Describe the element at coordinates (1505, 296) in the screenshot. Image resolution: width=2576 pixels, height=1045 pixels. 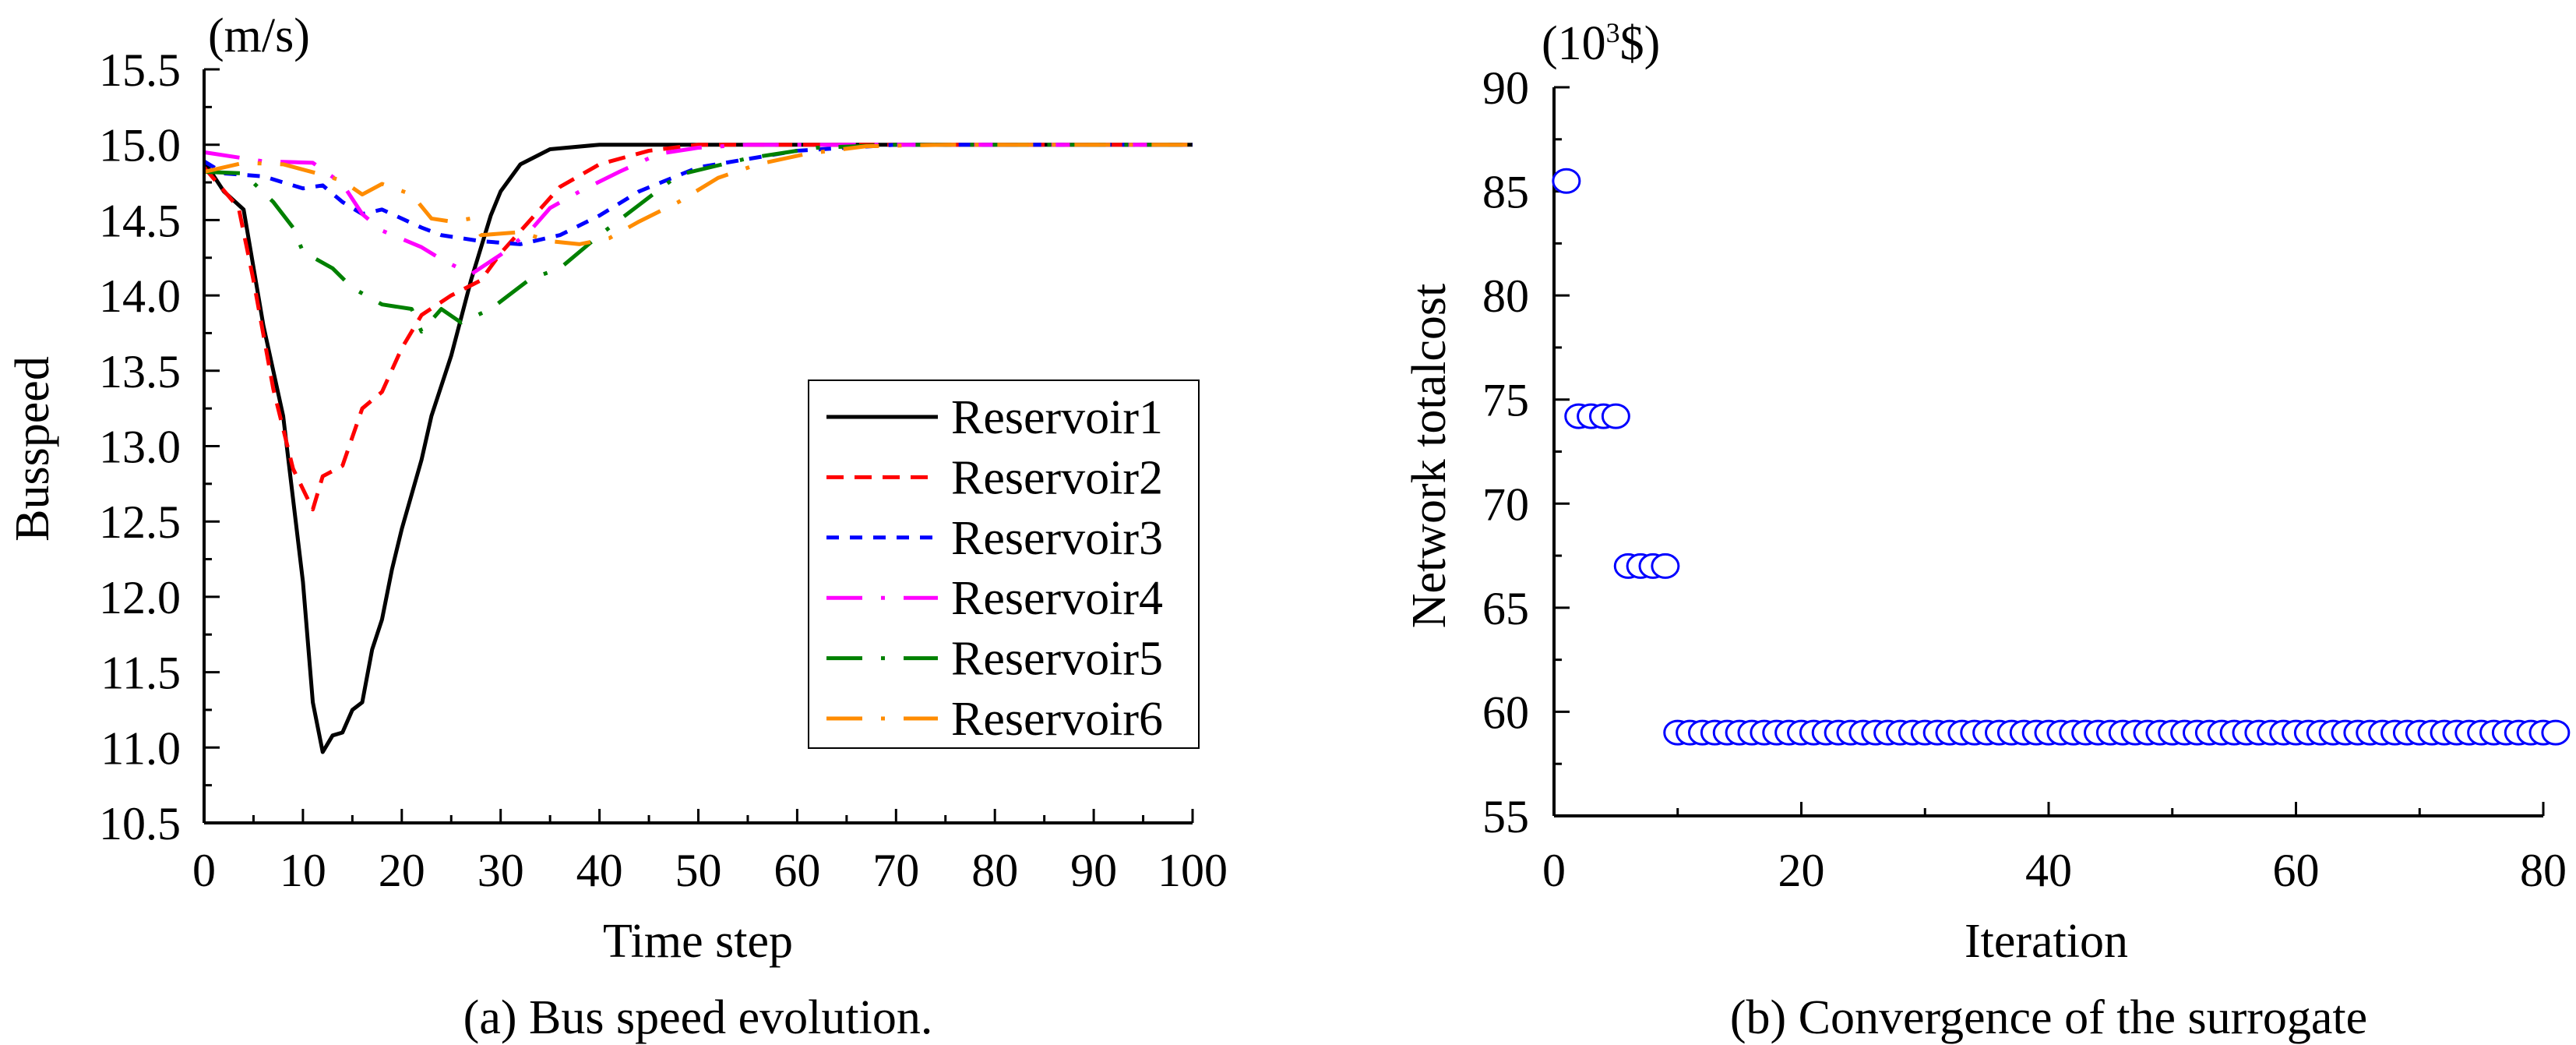
I see `y-tick-label: 80` at that location.